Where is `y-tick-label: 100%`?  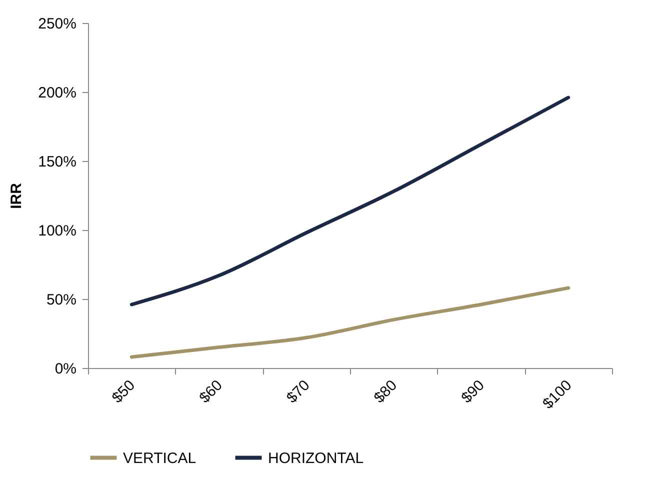
y-tick-label: 100% is located at coordinates (57, 231).